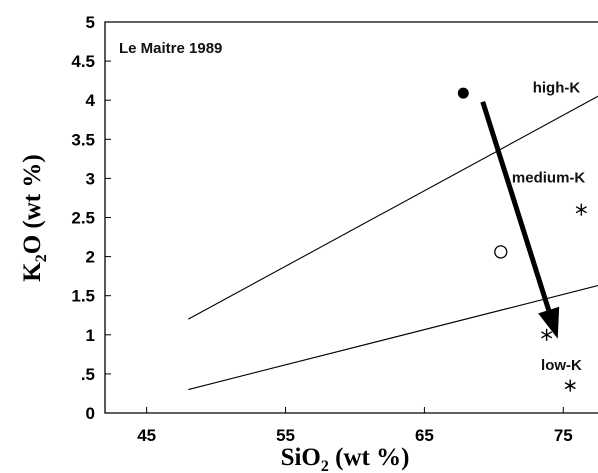 The height and width of the screenshot is (473, 598). I want to click on x-axis-ticks: 45 55 65 75, so click(355, 426).